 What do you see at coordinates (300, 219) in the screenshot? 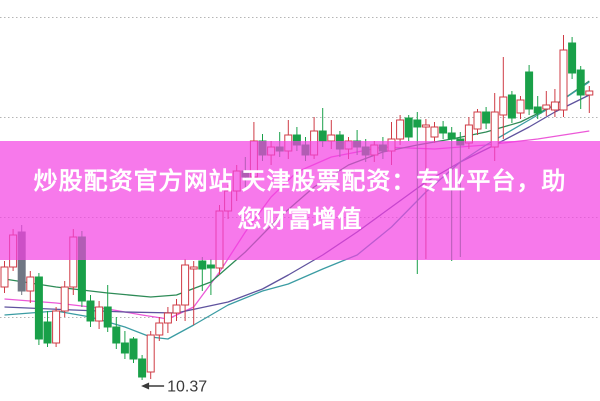
I see `promo-banner-line2: 您财富增值` at bounding box center [300, 219].